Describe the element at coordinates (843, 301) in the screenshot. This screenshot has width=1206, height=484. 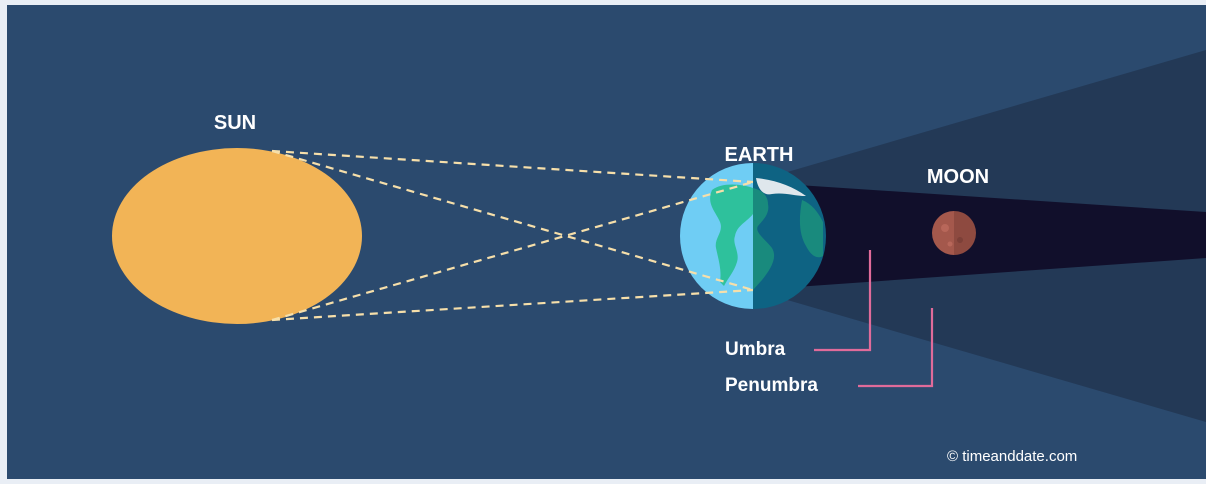
I see `umbra-leader-line` at that location.